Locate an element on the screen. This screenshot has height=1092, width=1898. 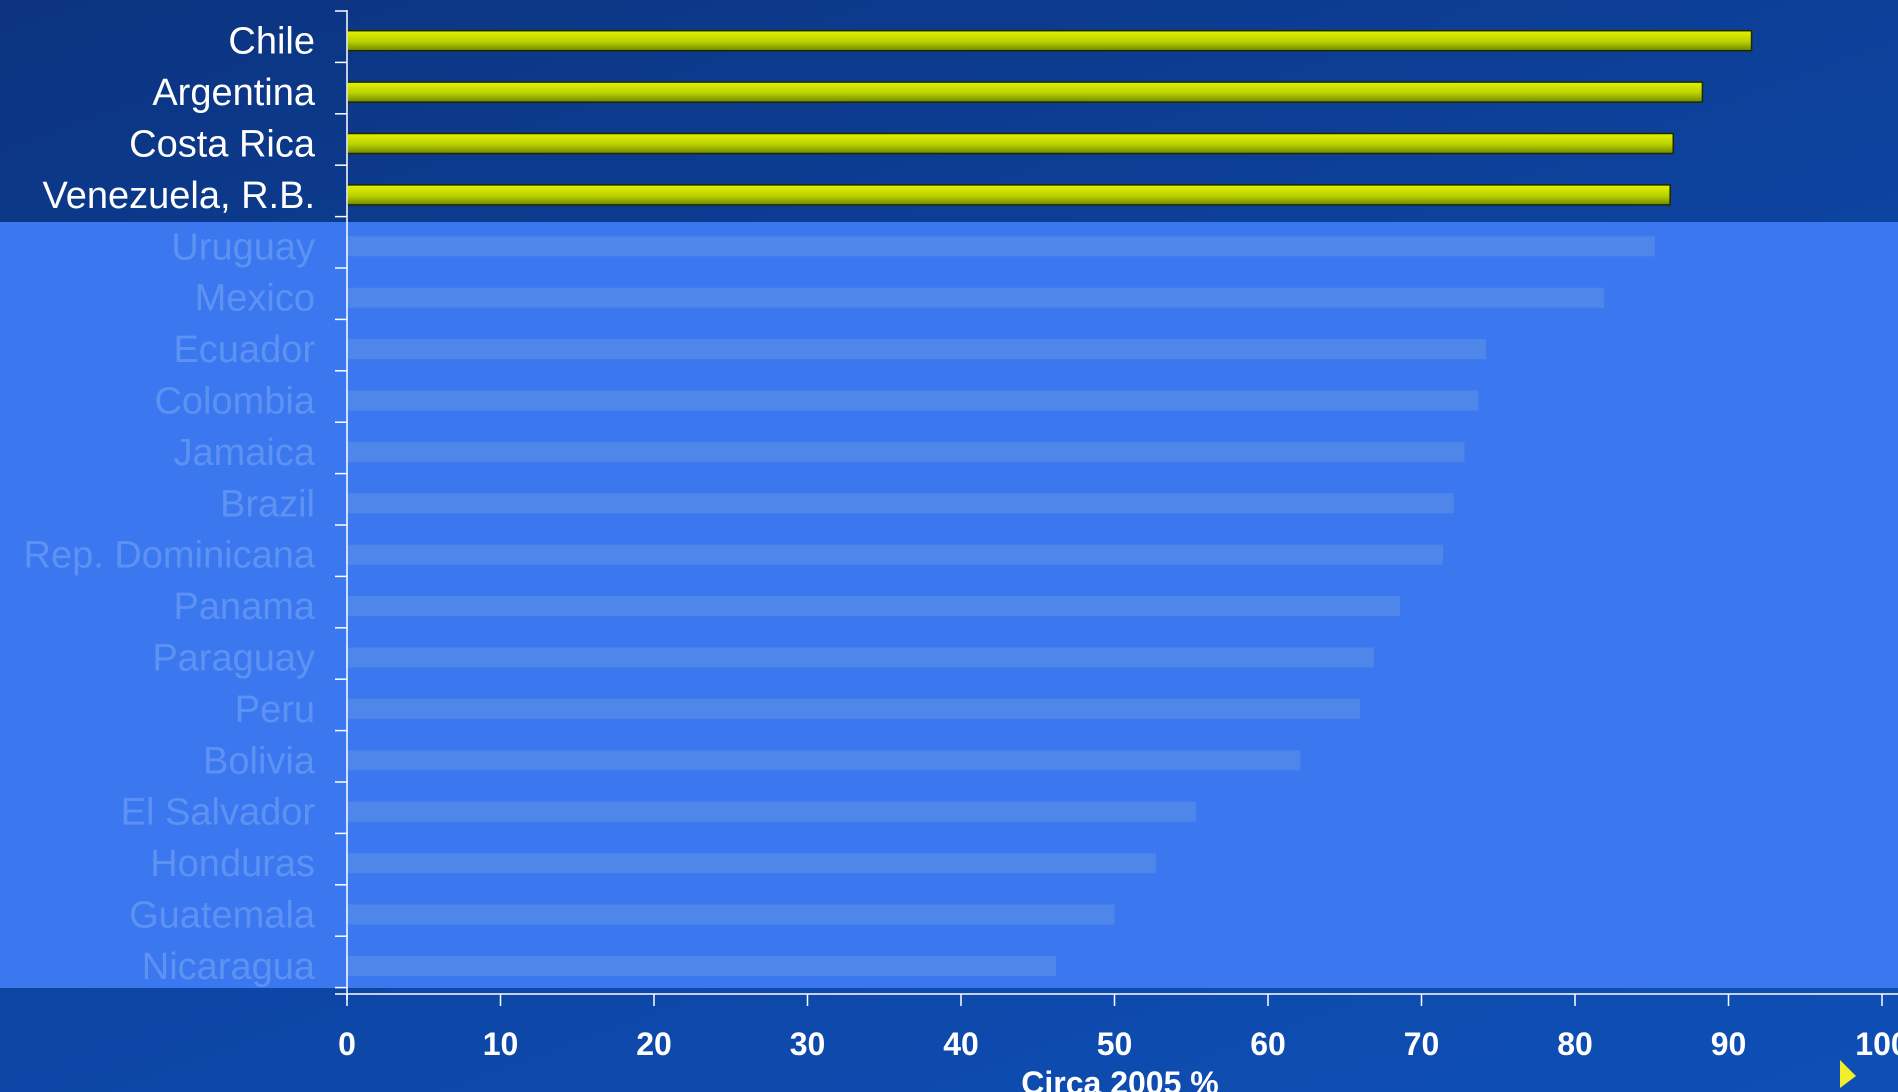
x-tick-label-90: 90 is located at coordinates (1729, 1044).